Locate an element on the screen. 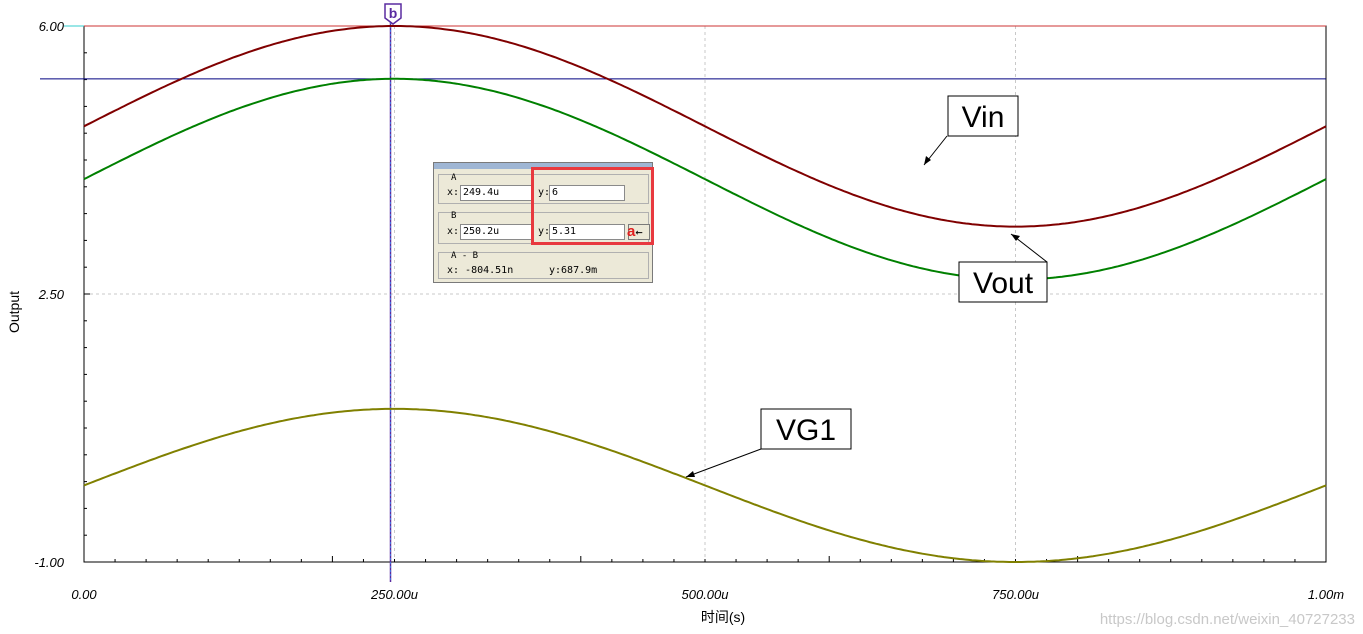 The image size is (1363, 634). y-axis-label: Output is located at coordinates (14, 312).